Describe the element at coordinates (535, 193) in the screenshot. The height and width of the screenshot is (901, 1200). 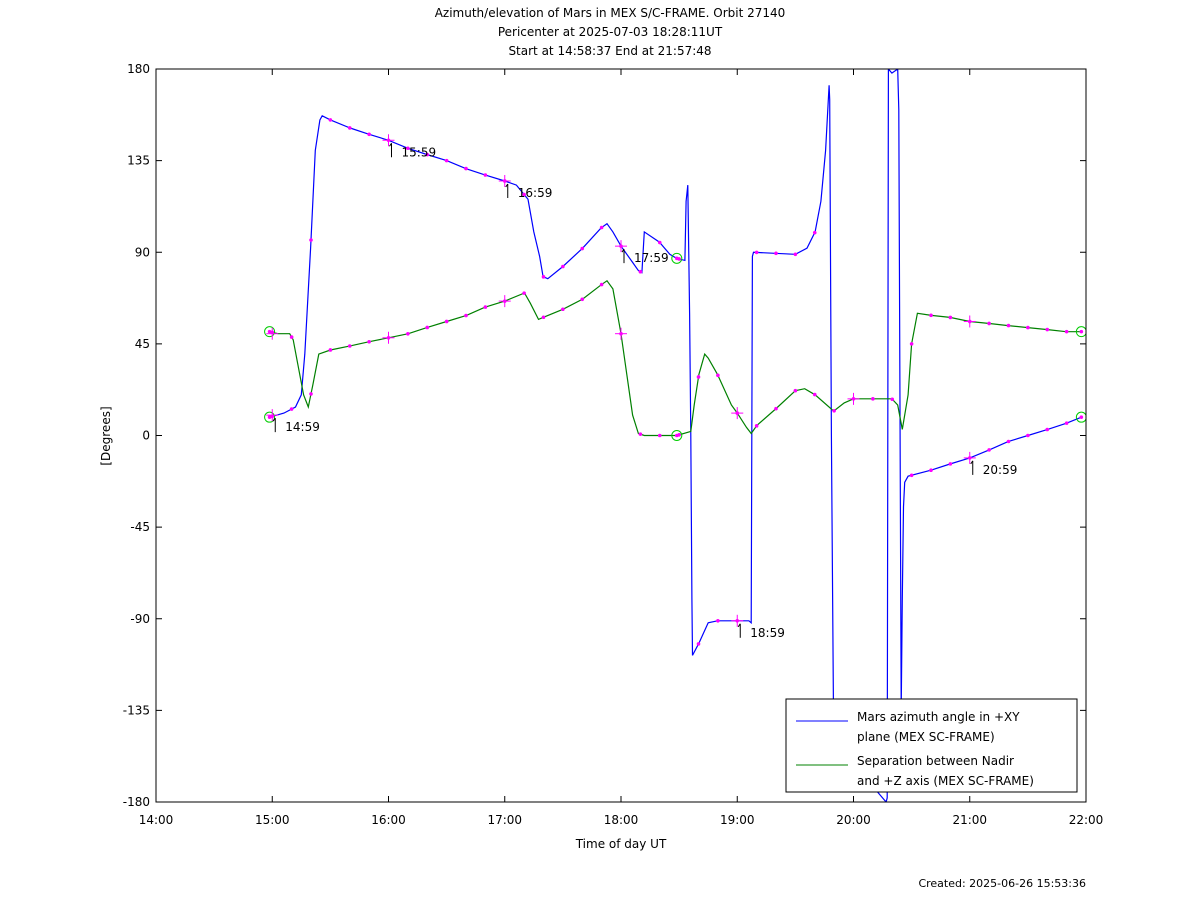
I see `time-annotation-label: 16:59` at that location.